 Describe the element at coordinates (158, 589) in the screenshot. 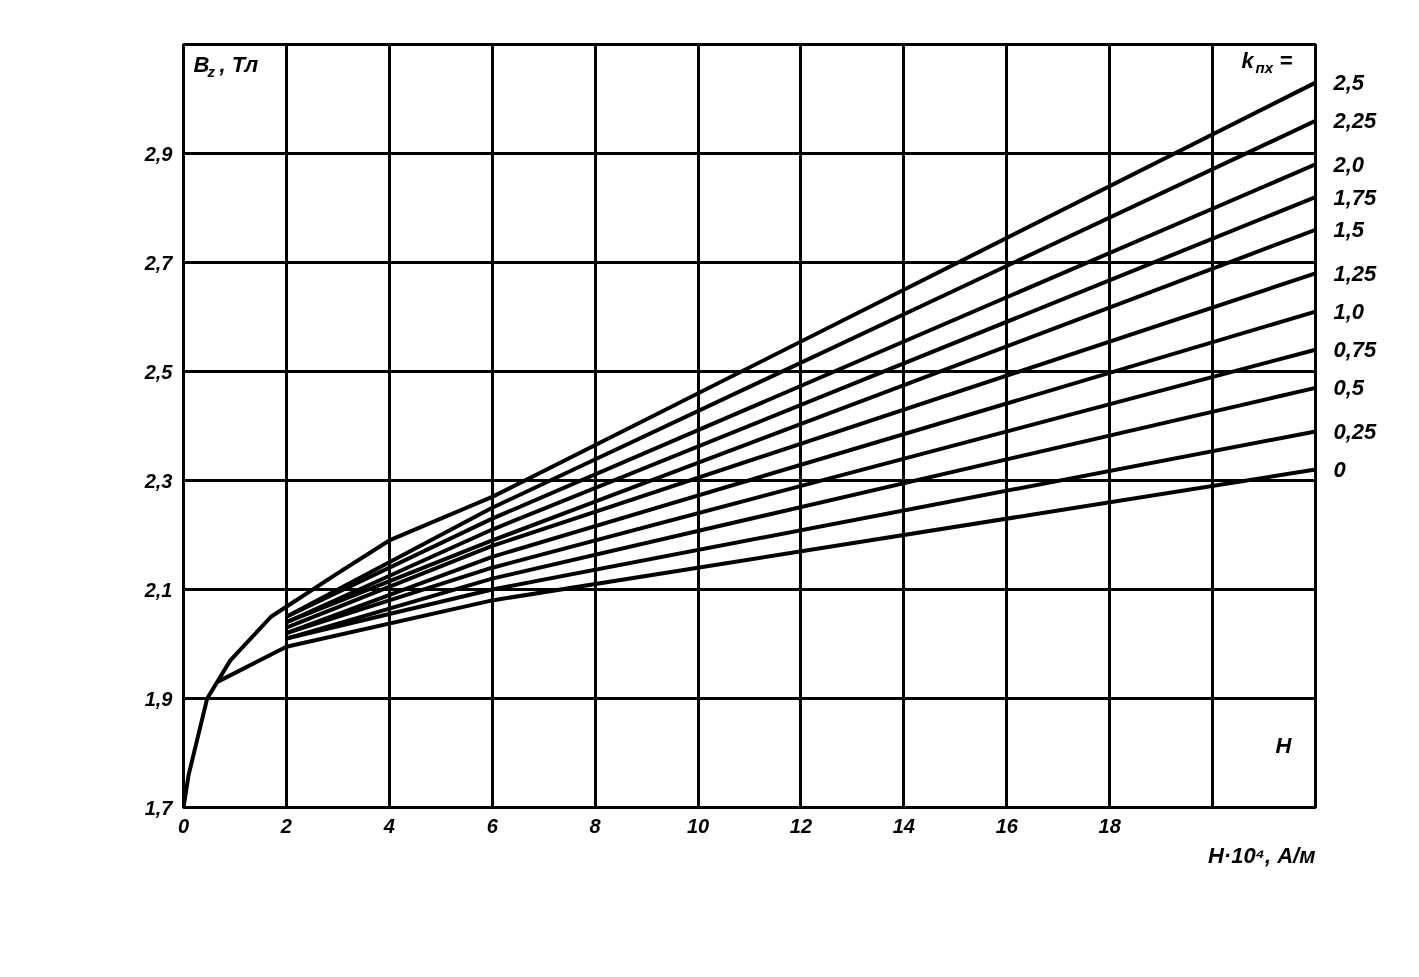

I see `y-tick-label: 2,1` at that location.